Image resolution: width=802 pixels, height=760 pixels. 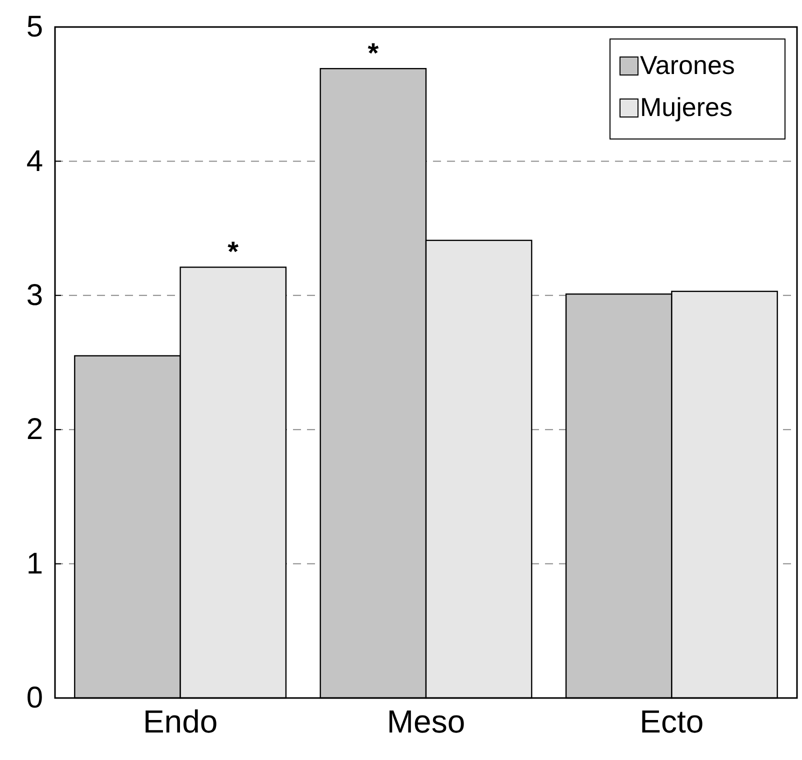 What do you see at coordinates (672, 722) in the screenshot?
I see `x-tick-label: Ecto` at bounding box center [672, 722].